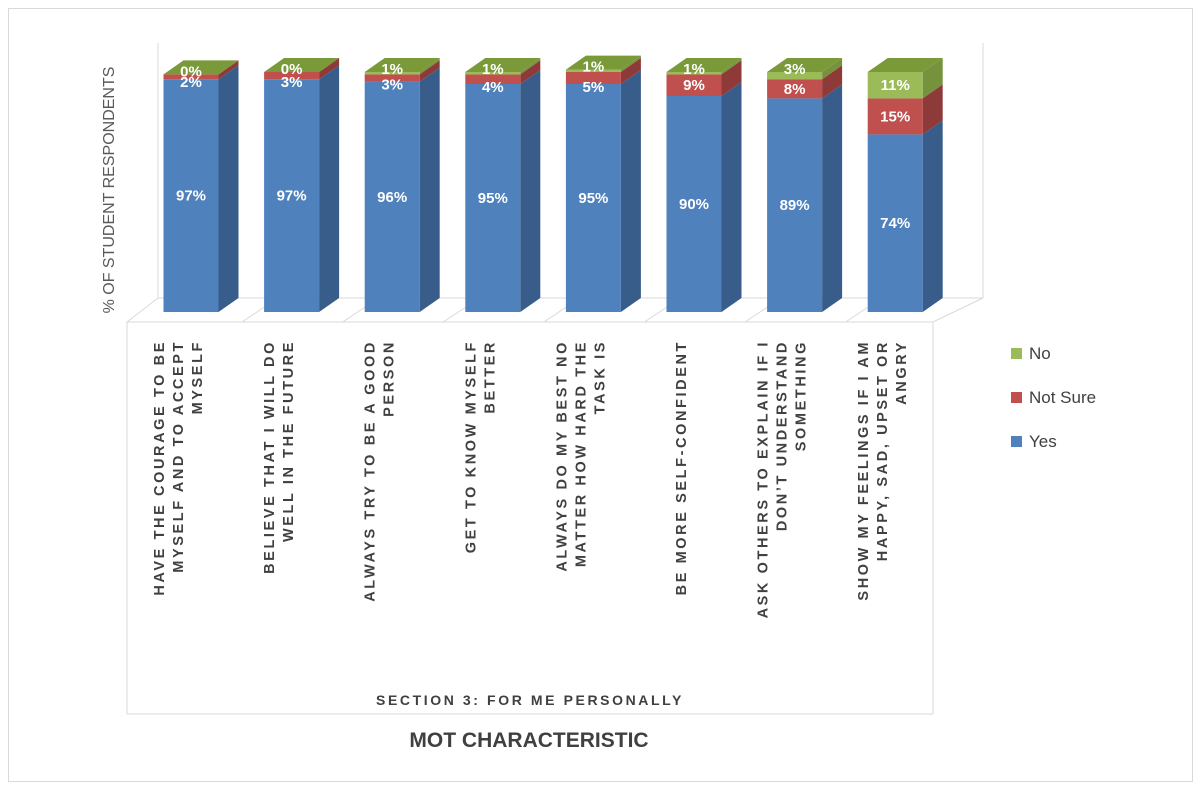  What do you see at coordinates (1040, 353) in the screenshot?
I see `legend-label: No` at bounding box center [1040, 353].